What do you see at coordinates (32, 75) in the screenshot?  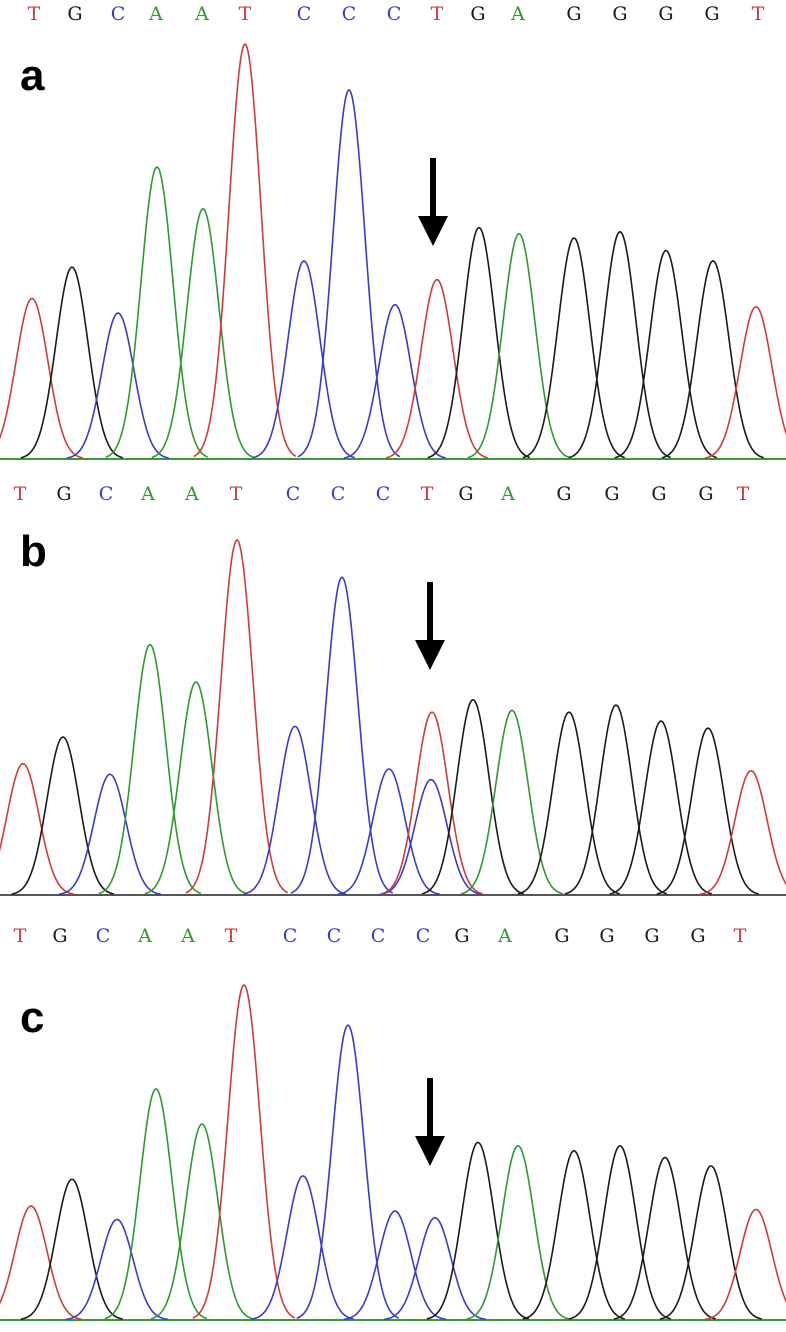 I see `panel-label: a` at bounding box center [32, 75].